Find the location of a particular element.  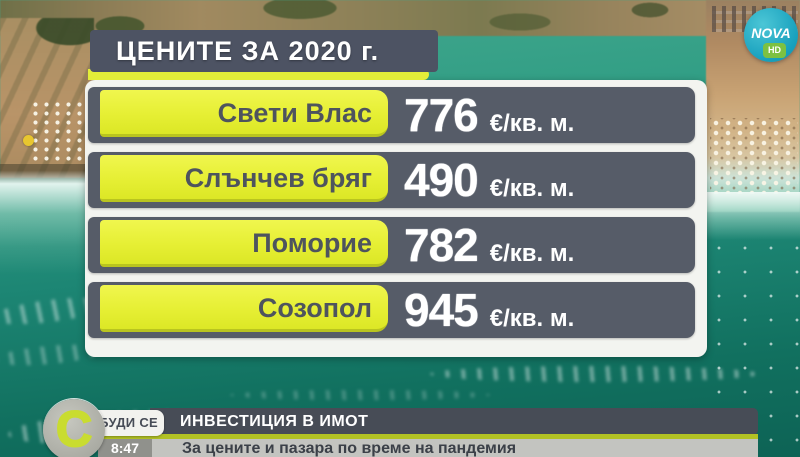

nova-logo-text: NOVA is located at coordinates (771, 33).